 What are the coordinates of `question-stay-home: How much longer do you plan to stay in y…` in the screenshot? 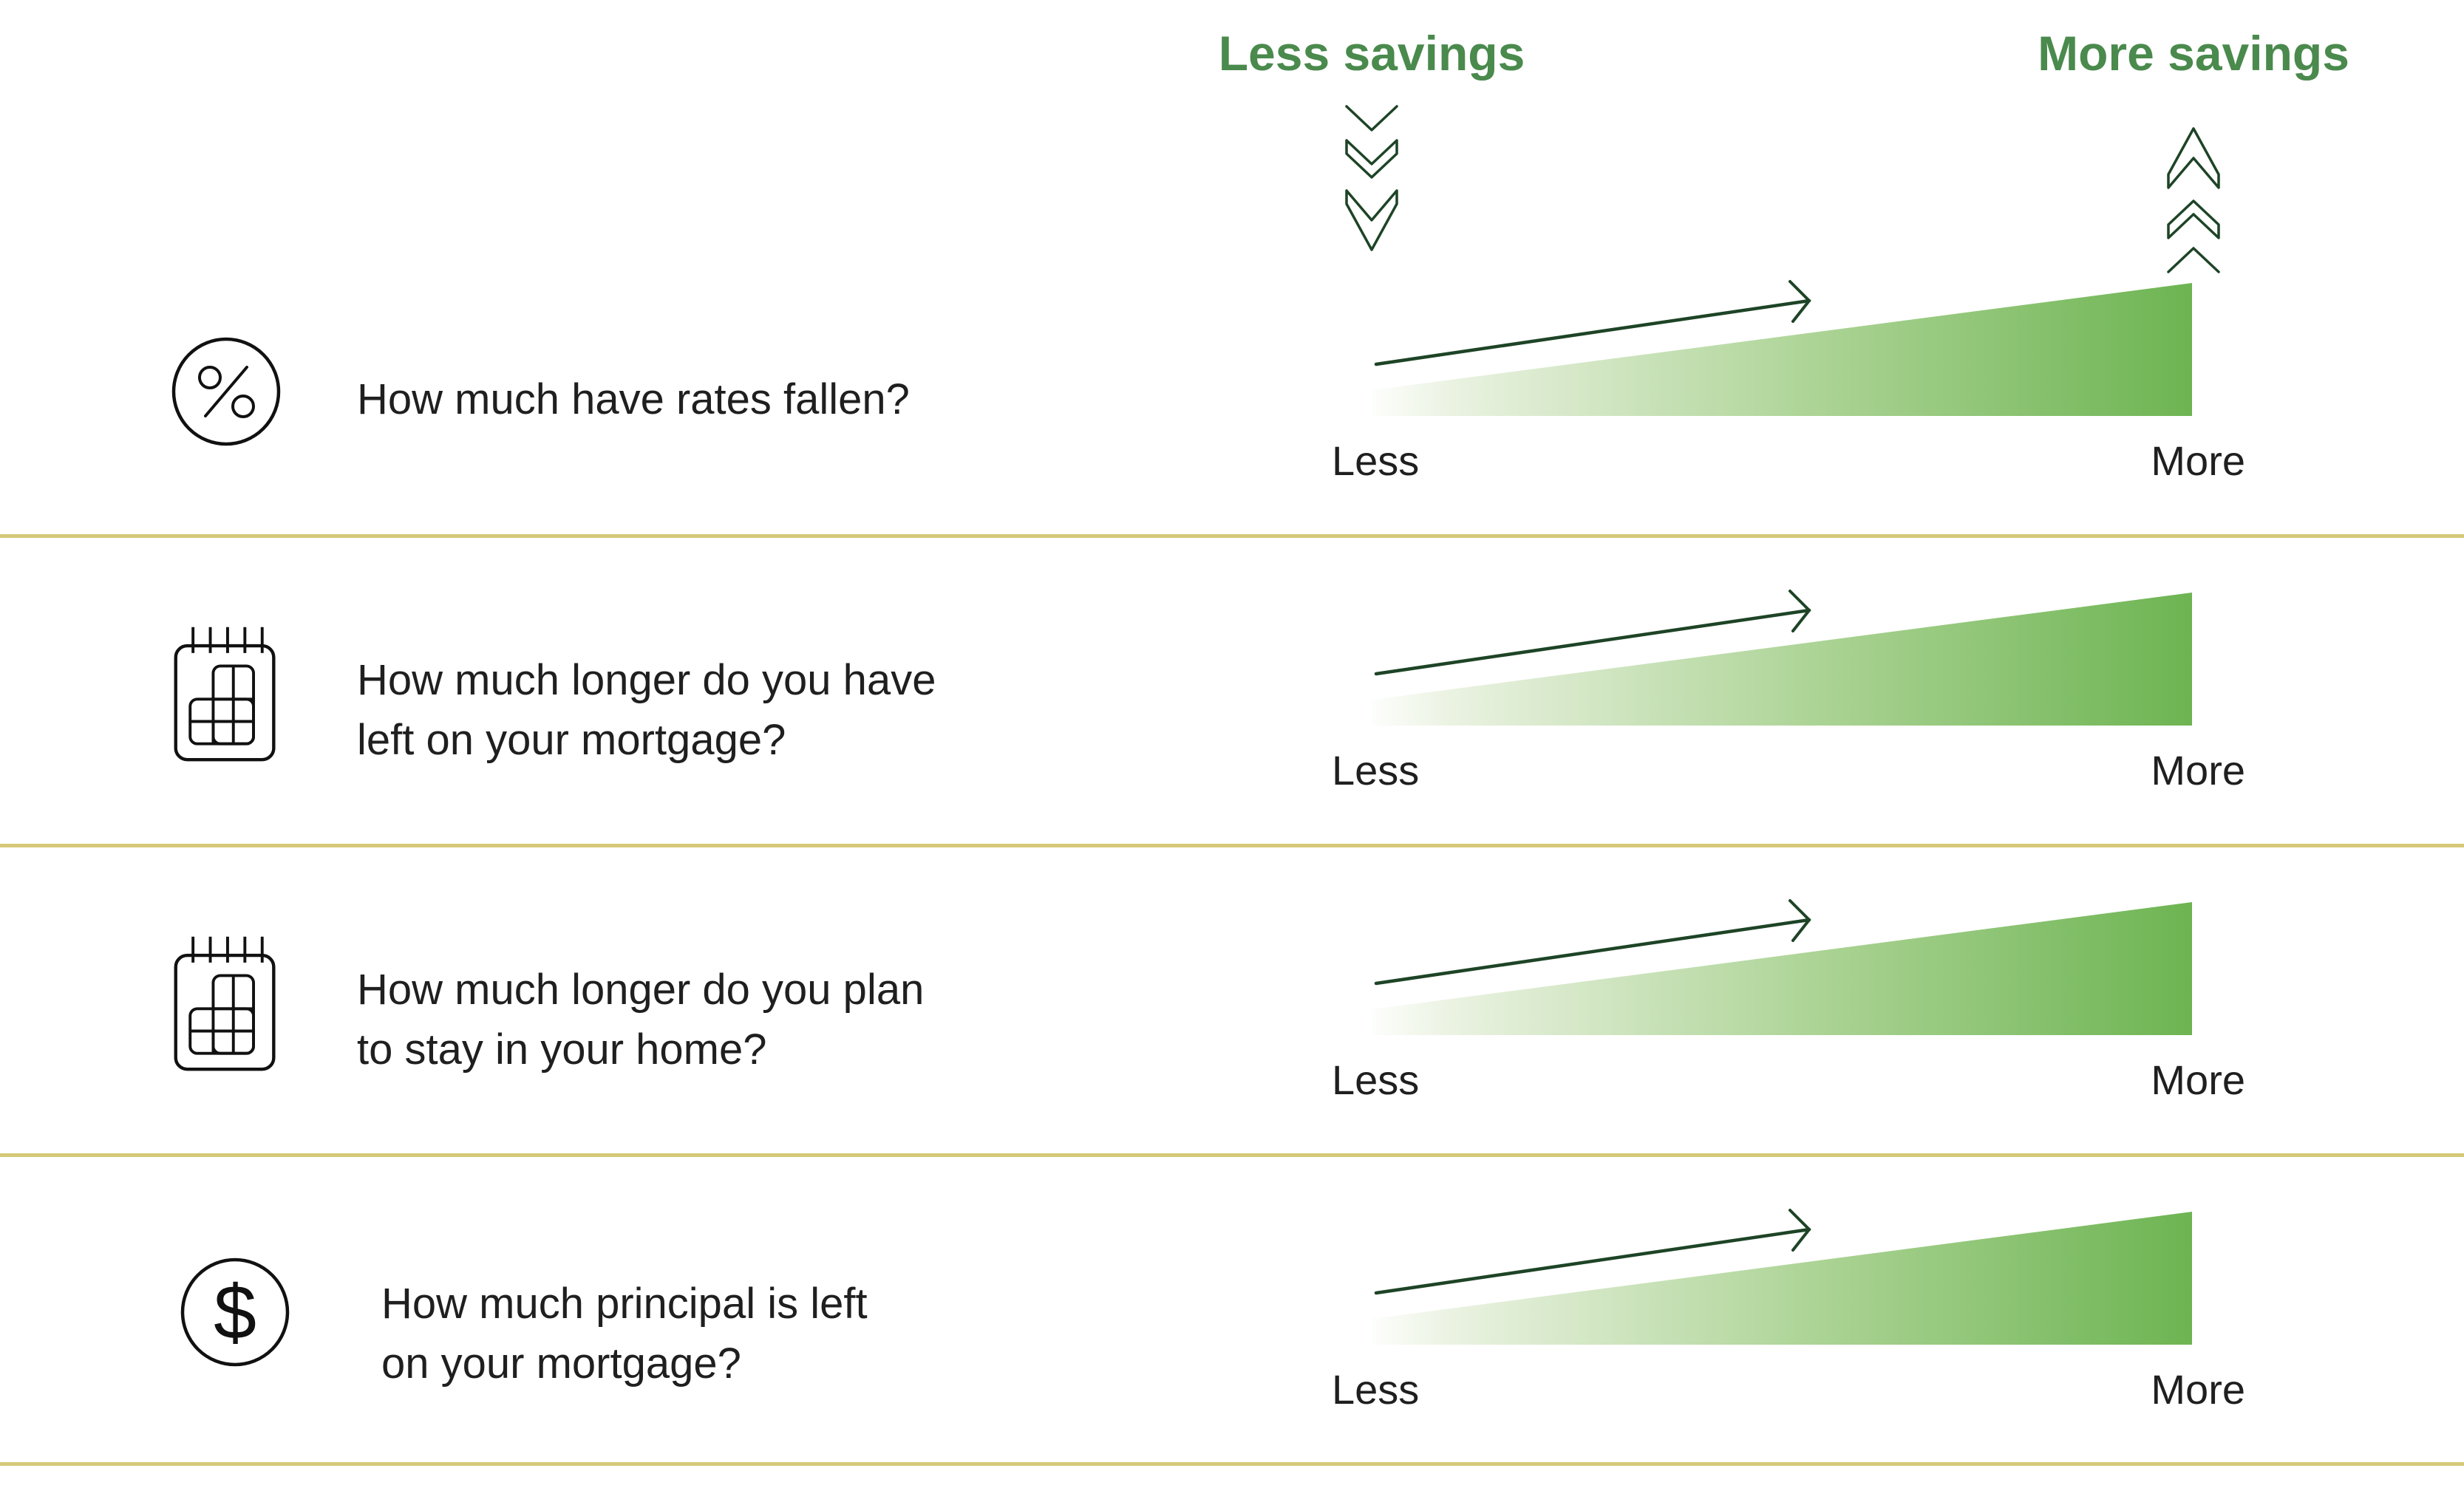 It's located at (640, 1020).